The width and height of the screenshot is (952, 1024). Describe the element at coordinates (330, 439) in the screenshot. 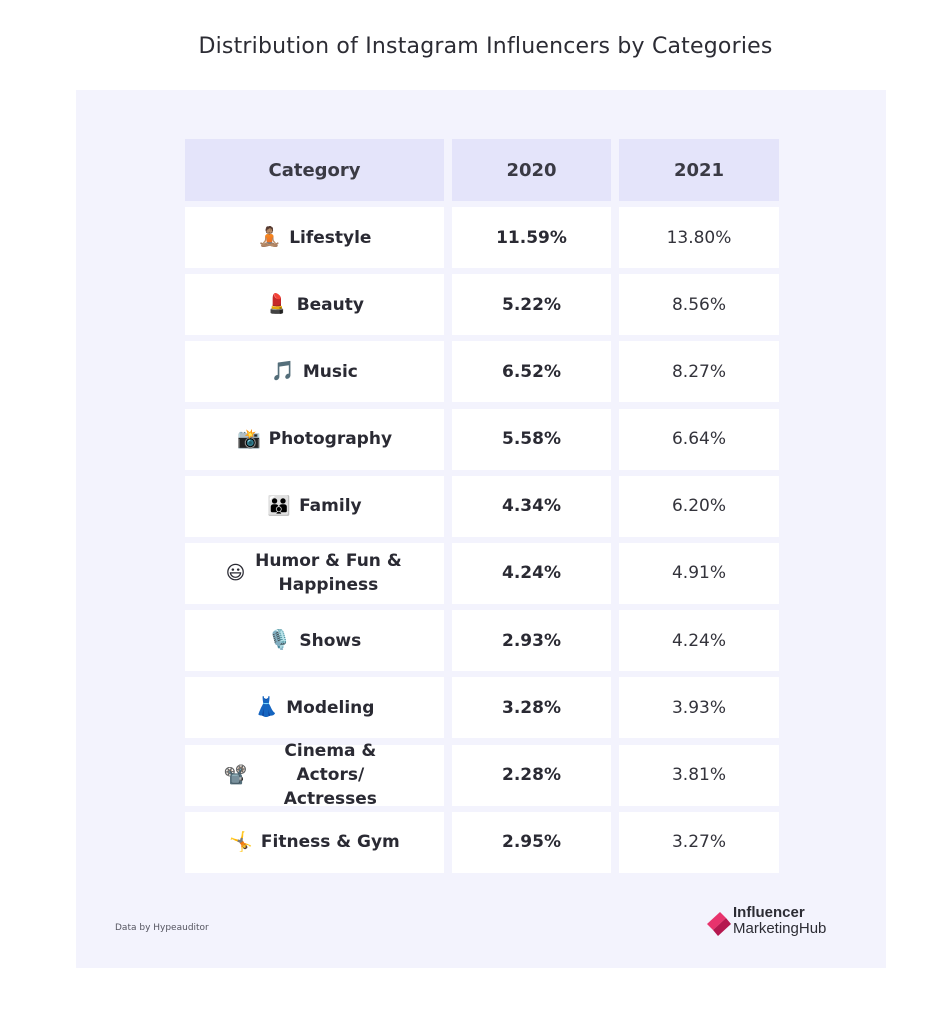

I see `category-label: Photography` at that location.